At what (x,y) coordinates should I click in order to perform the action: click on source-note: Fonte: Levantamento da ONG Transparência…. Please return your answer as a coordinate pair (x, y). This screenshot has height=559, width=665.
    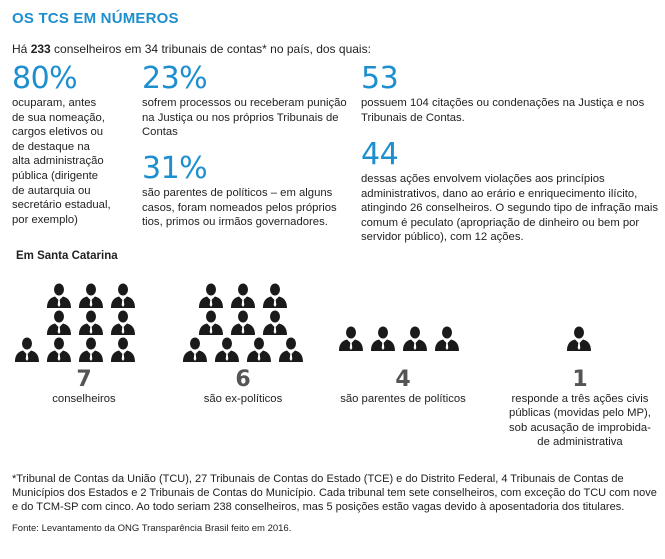
    Looking at the image, I should click on (152, 528).